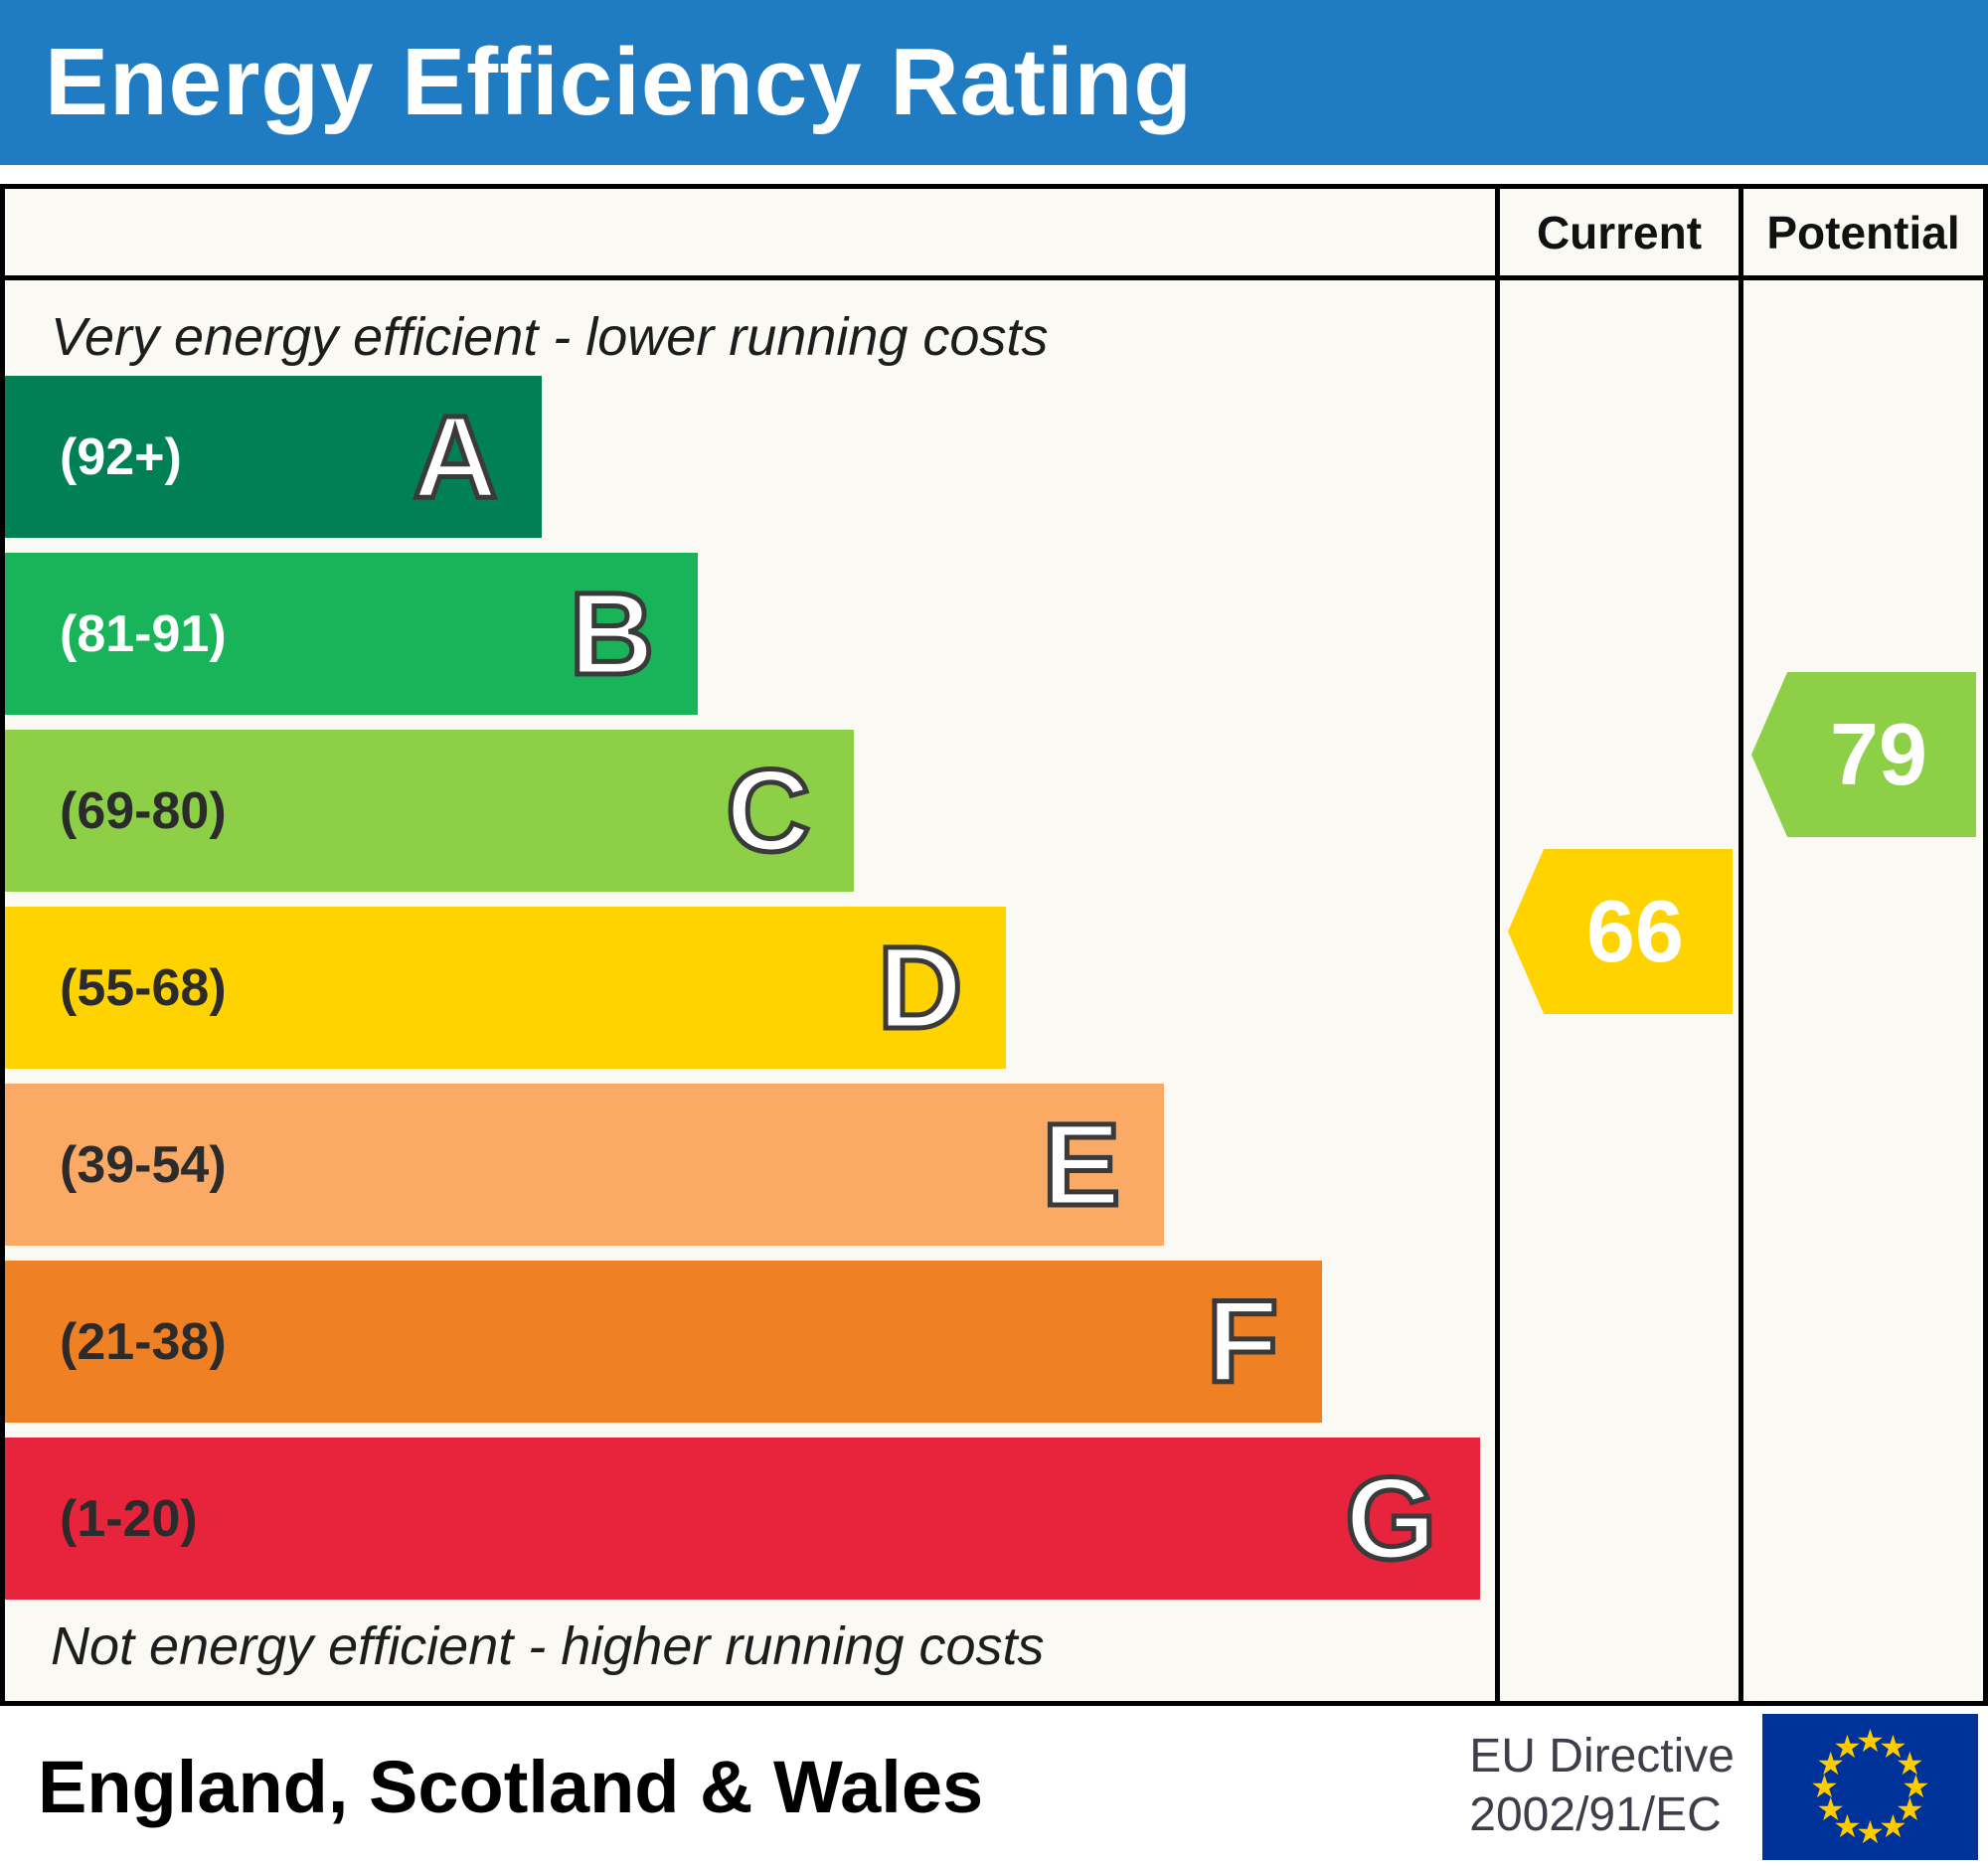 The height and width of the screenshot is (1867, 1988). Describe the element at coordinates (143, 633) in the screenshot. I see `band-range-label: (81-91)` at that location.